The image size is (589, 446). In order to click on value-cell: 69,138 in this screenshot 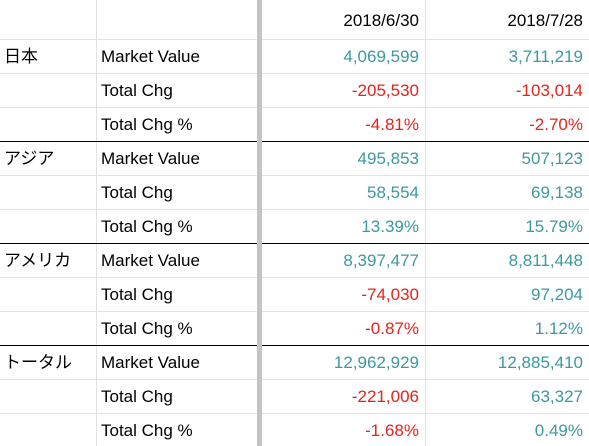, I will do `click(557, 192)`.